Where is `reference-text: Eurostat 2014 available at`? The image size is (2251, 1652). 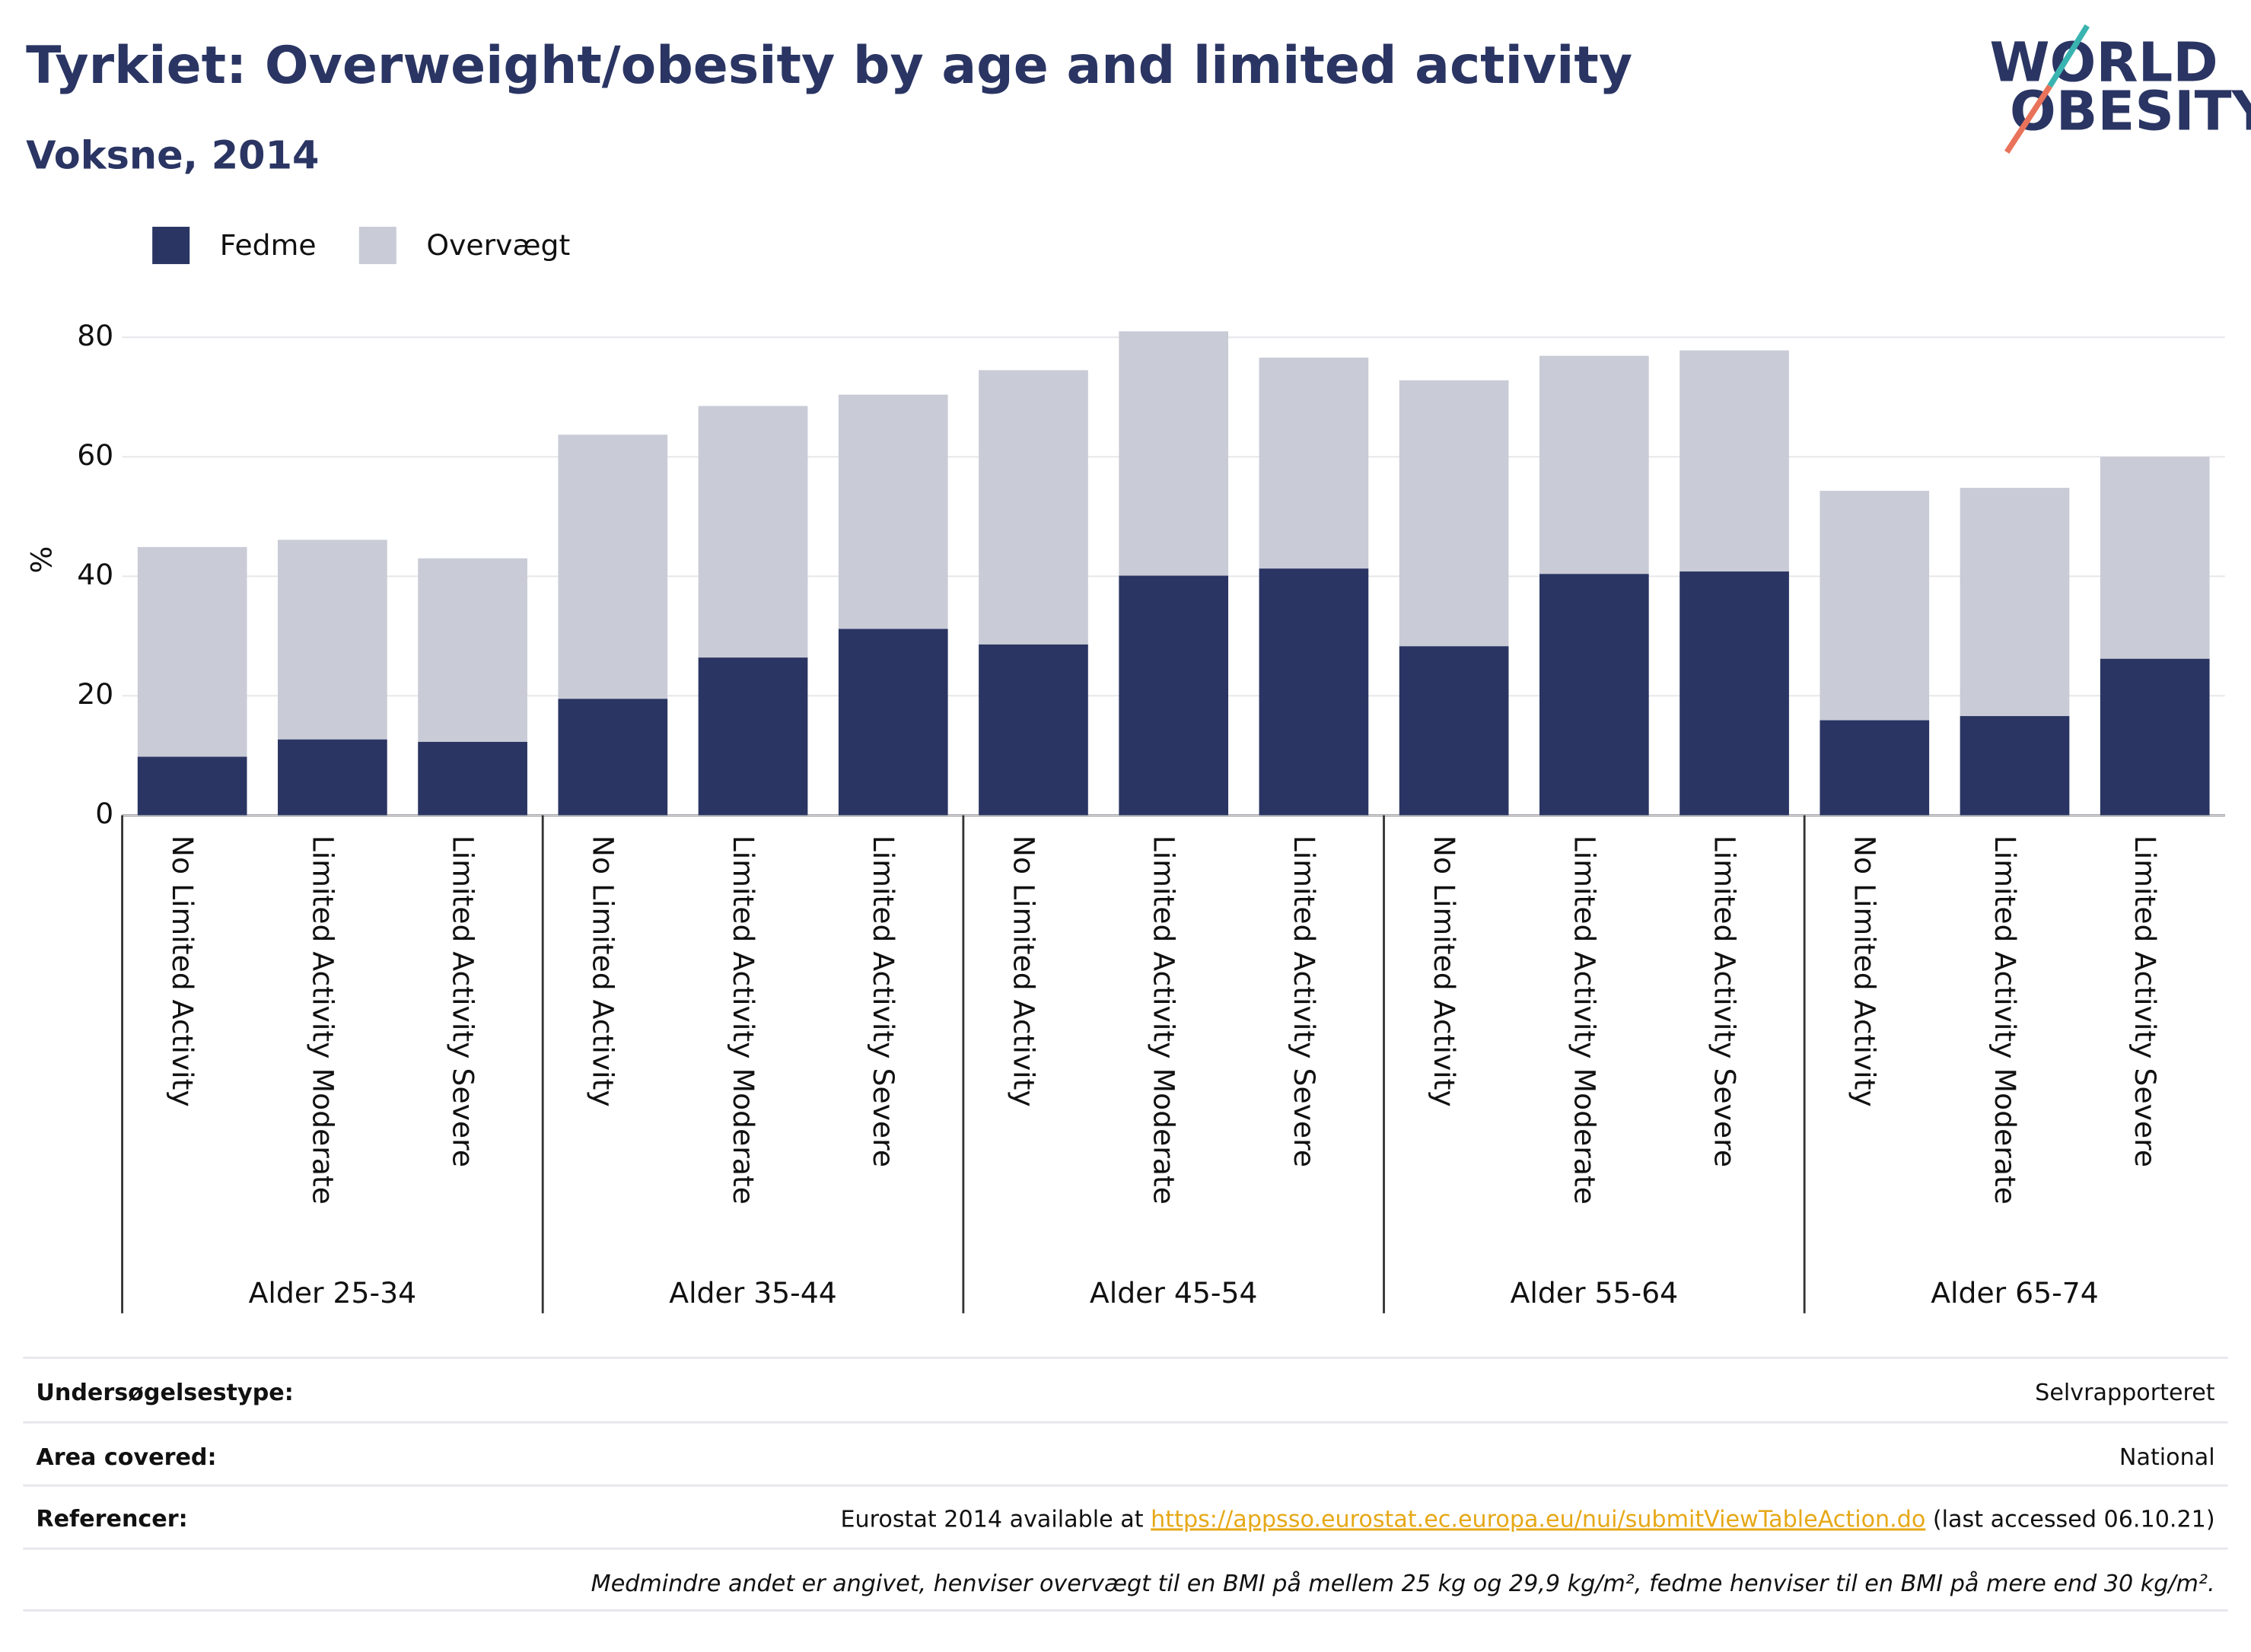 reference-text: Eurostat 2014 available at is located at coordinates (995, 1519).